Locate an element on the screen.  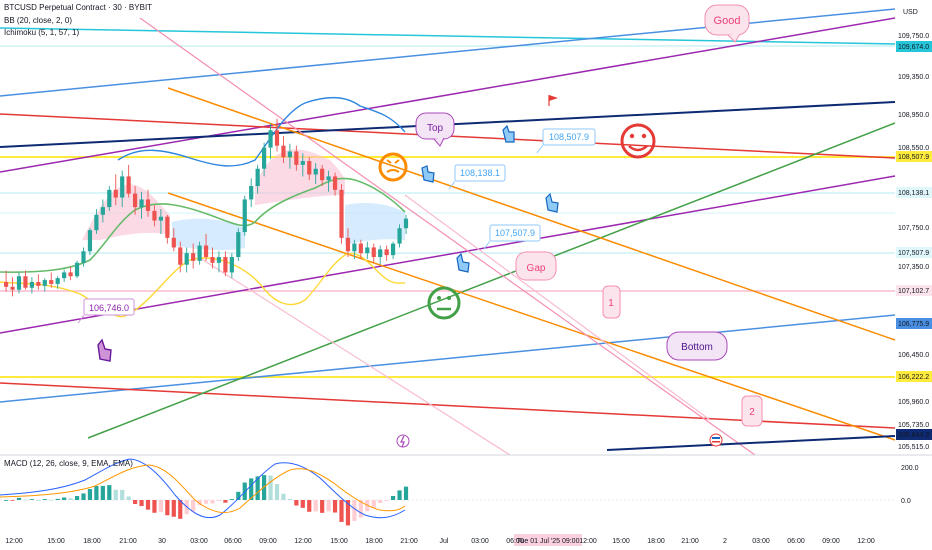
price-tick: 105,960.0 is located at coordinates (913, 402).